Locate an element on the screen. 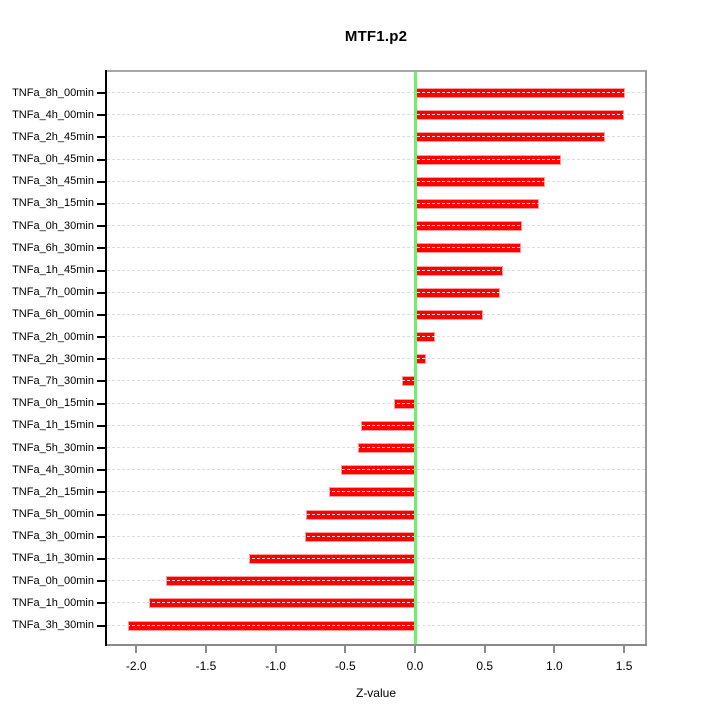  x-axis-tick-label: 0.5 is located at coordinates (485, 666).